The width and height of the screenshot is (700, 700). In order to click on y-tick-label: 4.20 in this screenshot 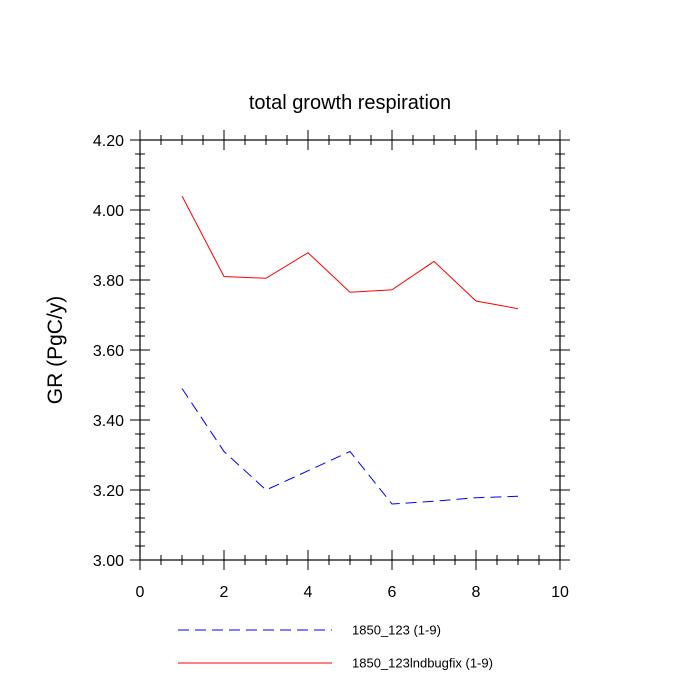, I will do `click(108, 141)`.